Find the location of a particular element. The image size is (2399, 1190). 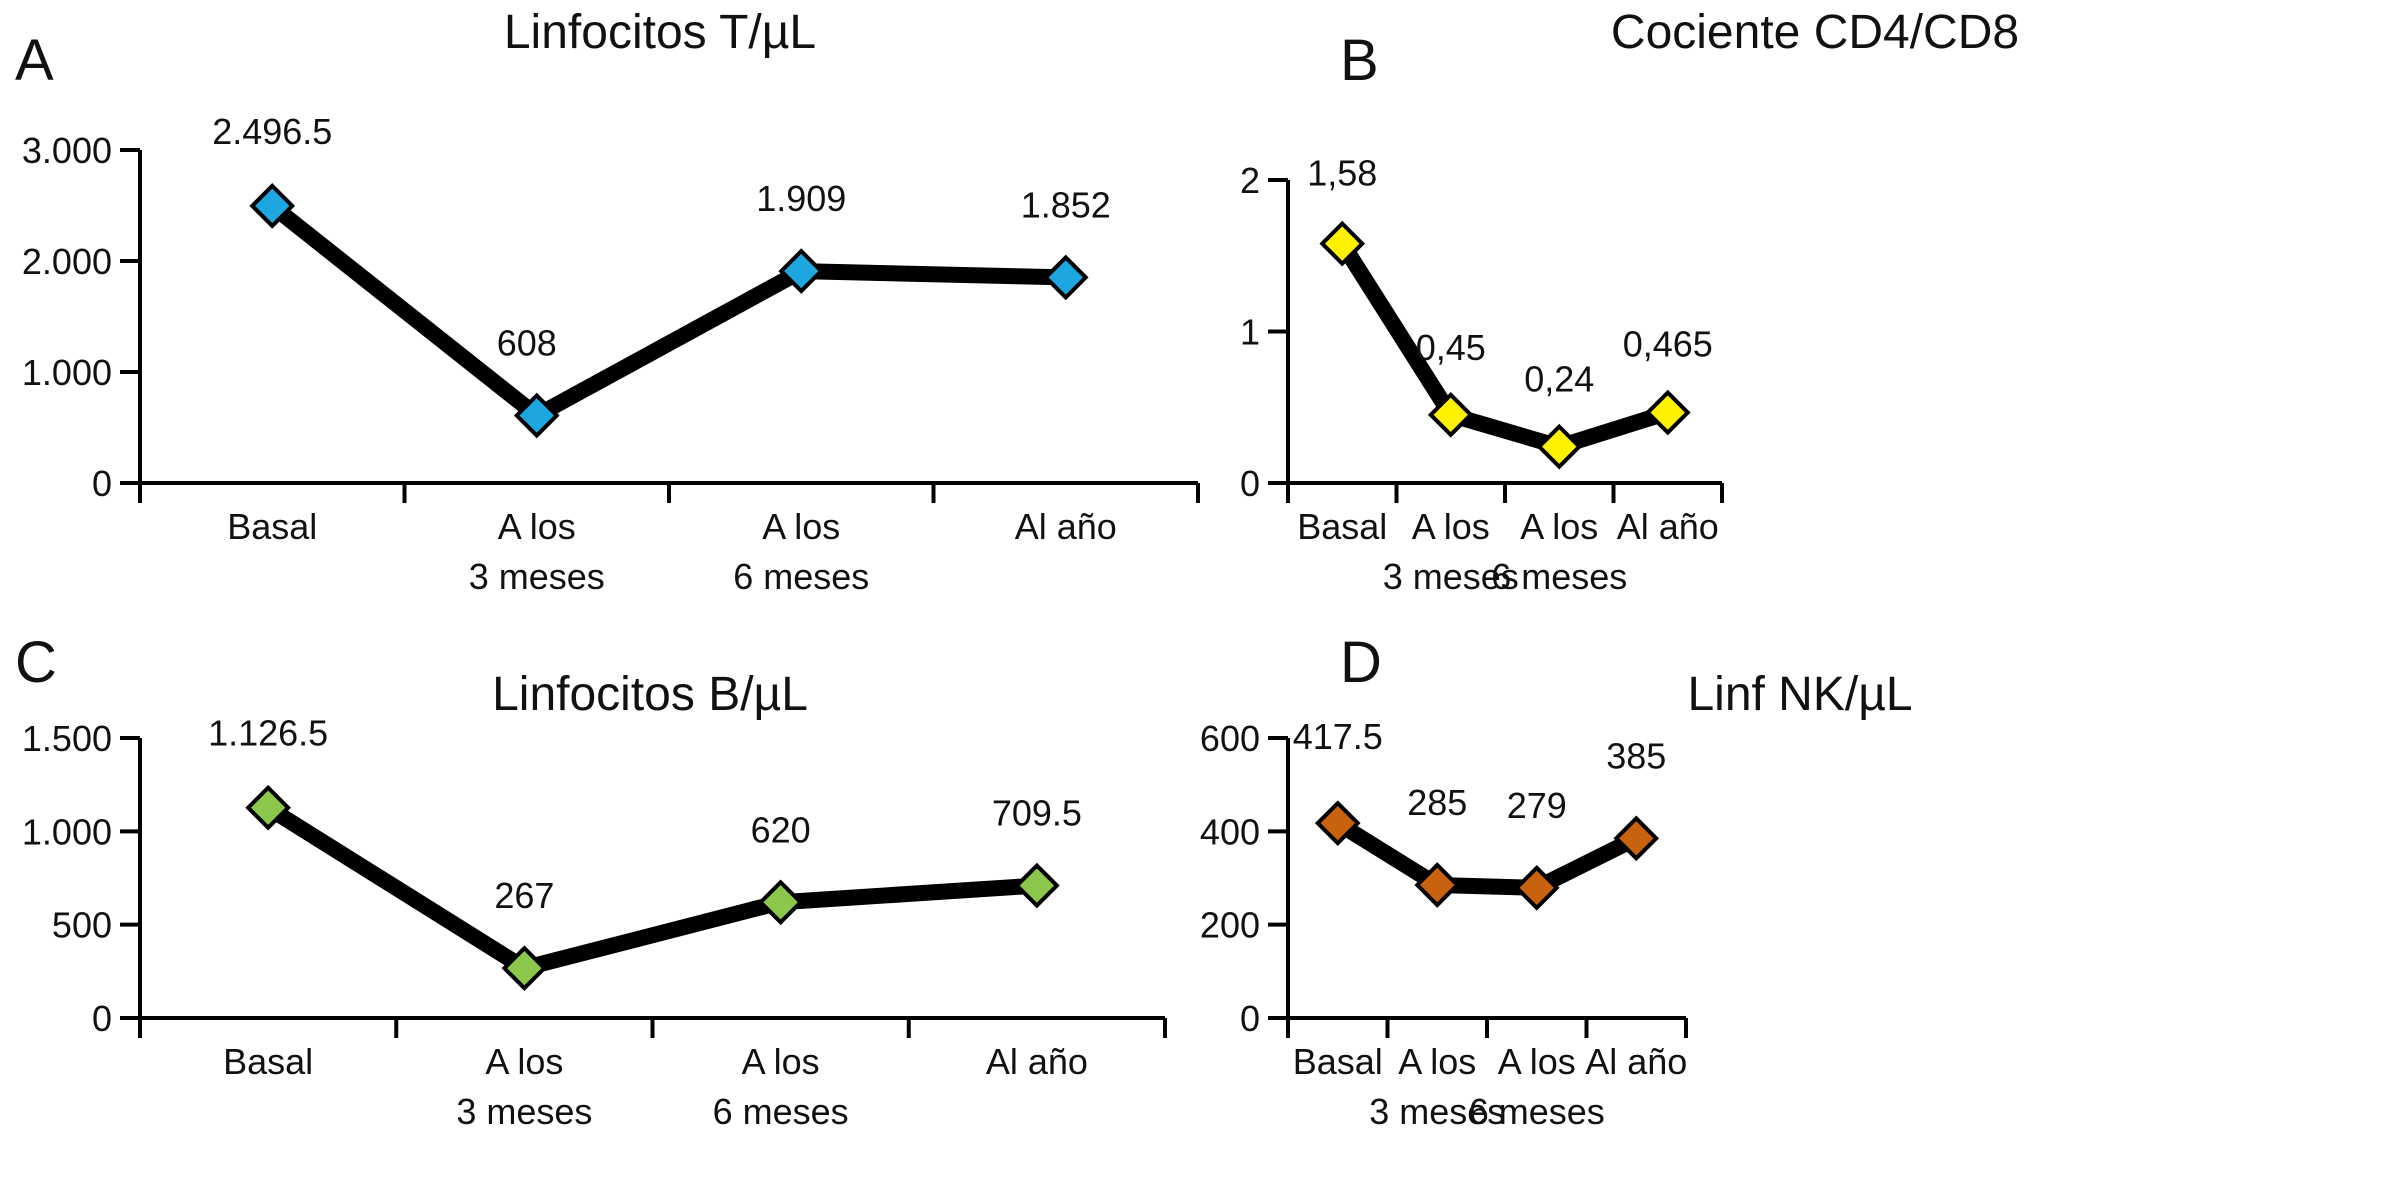

chart-title: Cociente CD4/CD8 is located at coordinates (1815, 32).